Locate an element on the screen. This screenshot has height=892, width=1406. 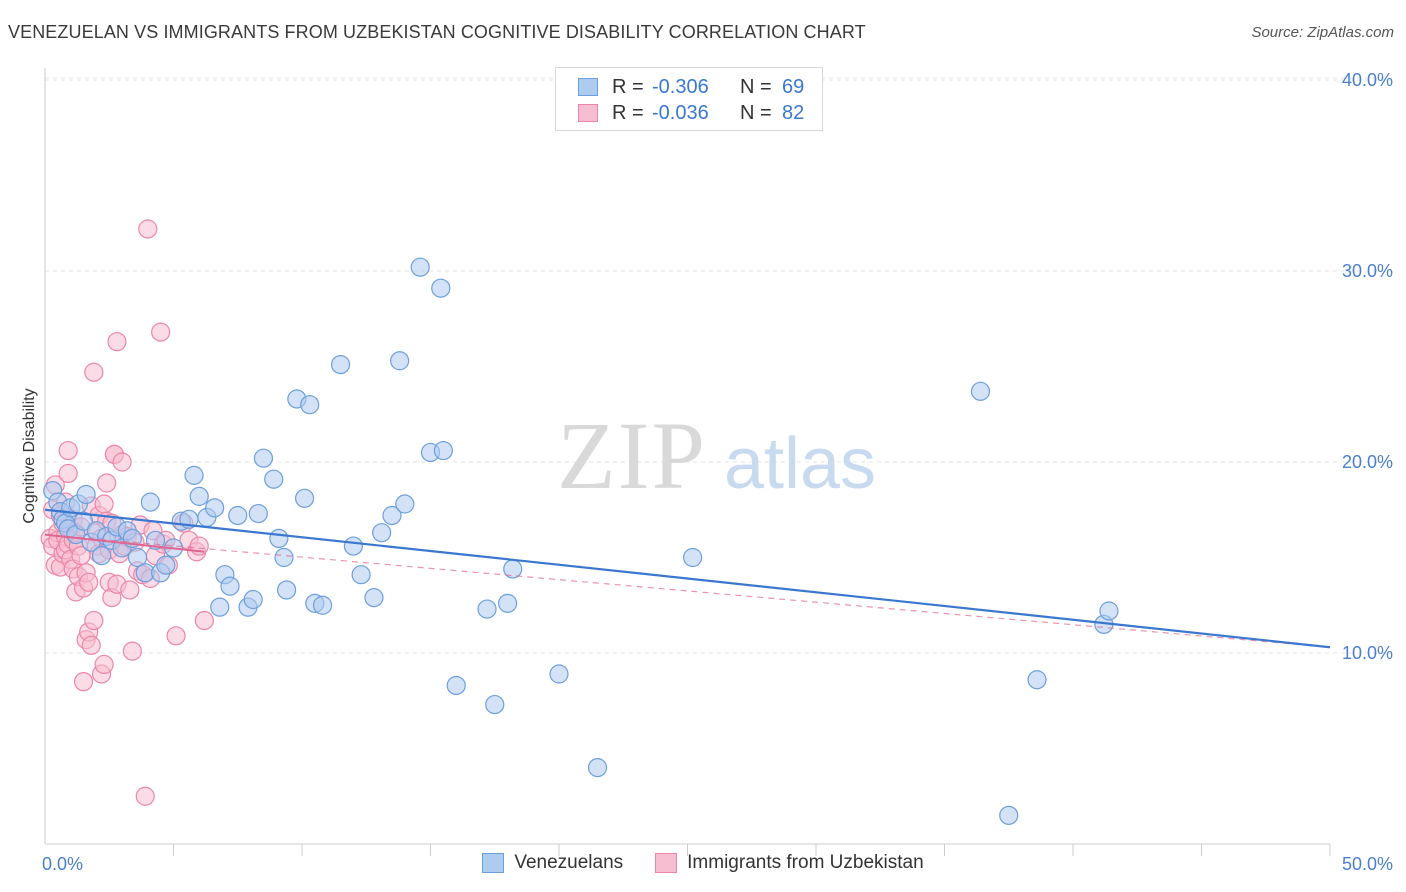
y-tick-label: 30.0% is located at coordinates (1367, 271).